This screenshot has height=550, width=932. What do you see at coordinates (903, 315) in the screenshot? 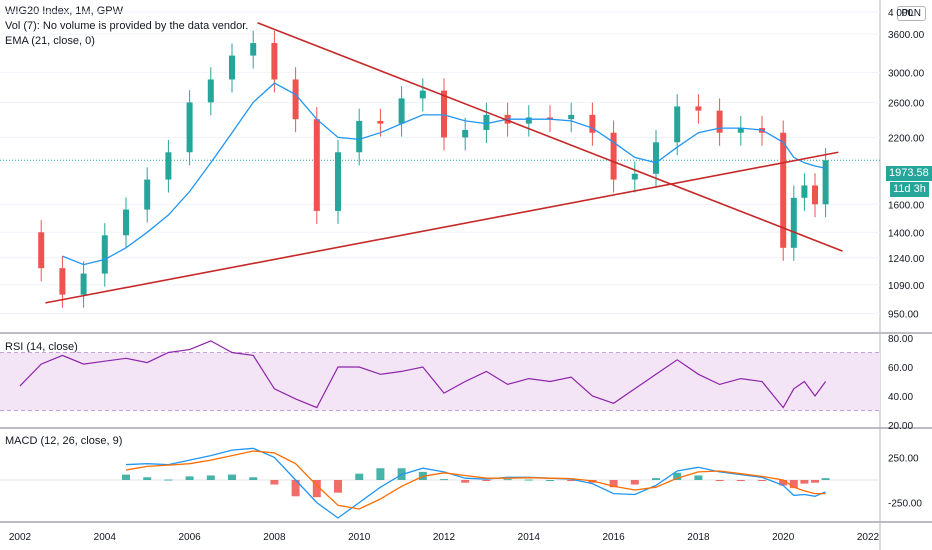
I see `price-tick-label: 950.00` at bounding box center [903, 315].